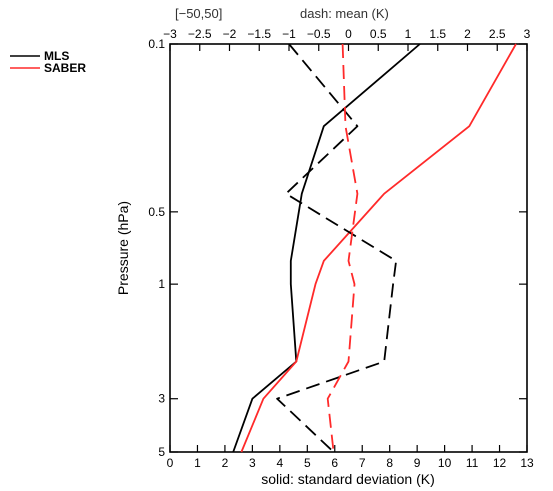 The image size is (553, 491). I want to click on pressure-tick-label: 5, so click(161, 452).